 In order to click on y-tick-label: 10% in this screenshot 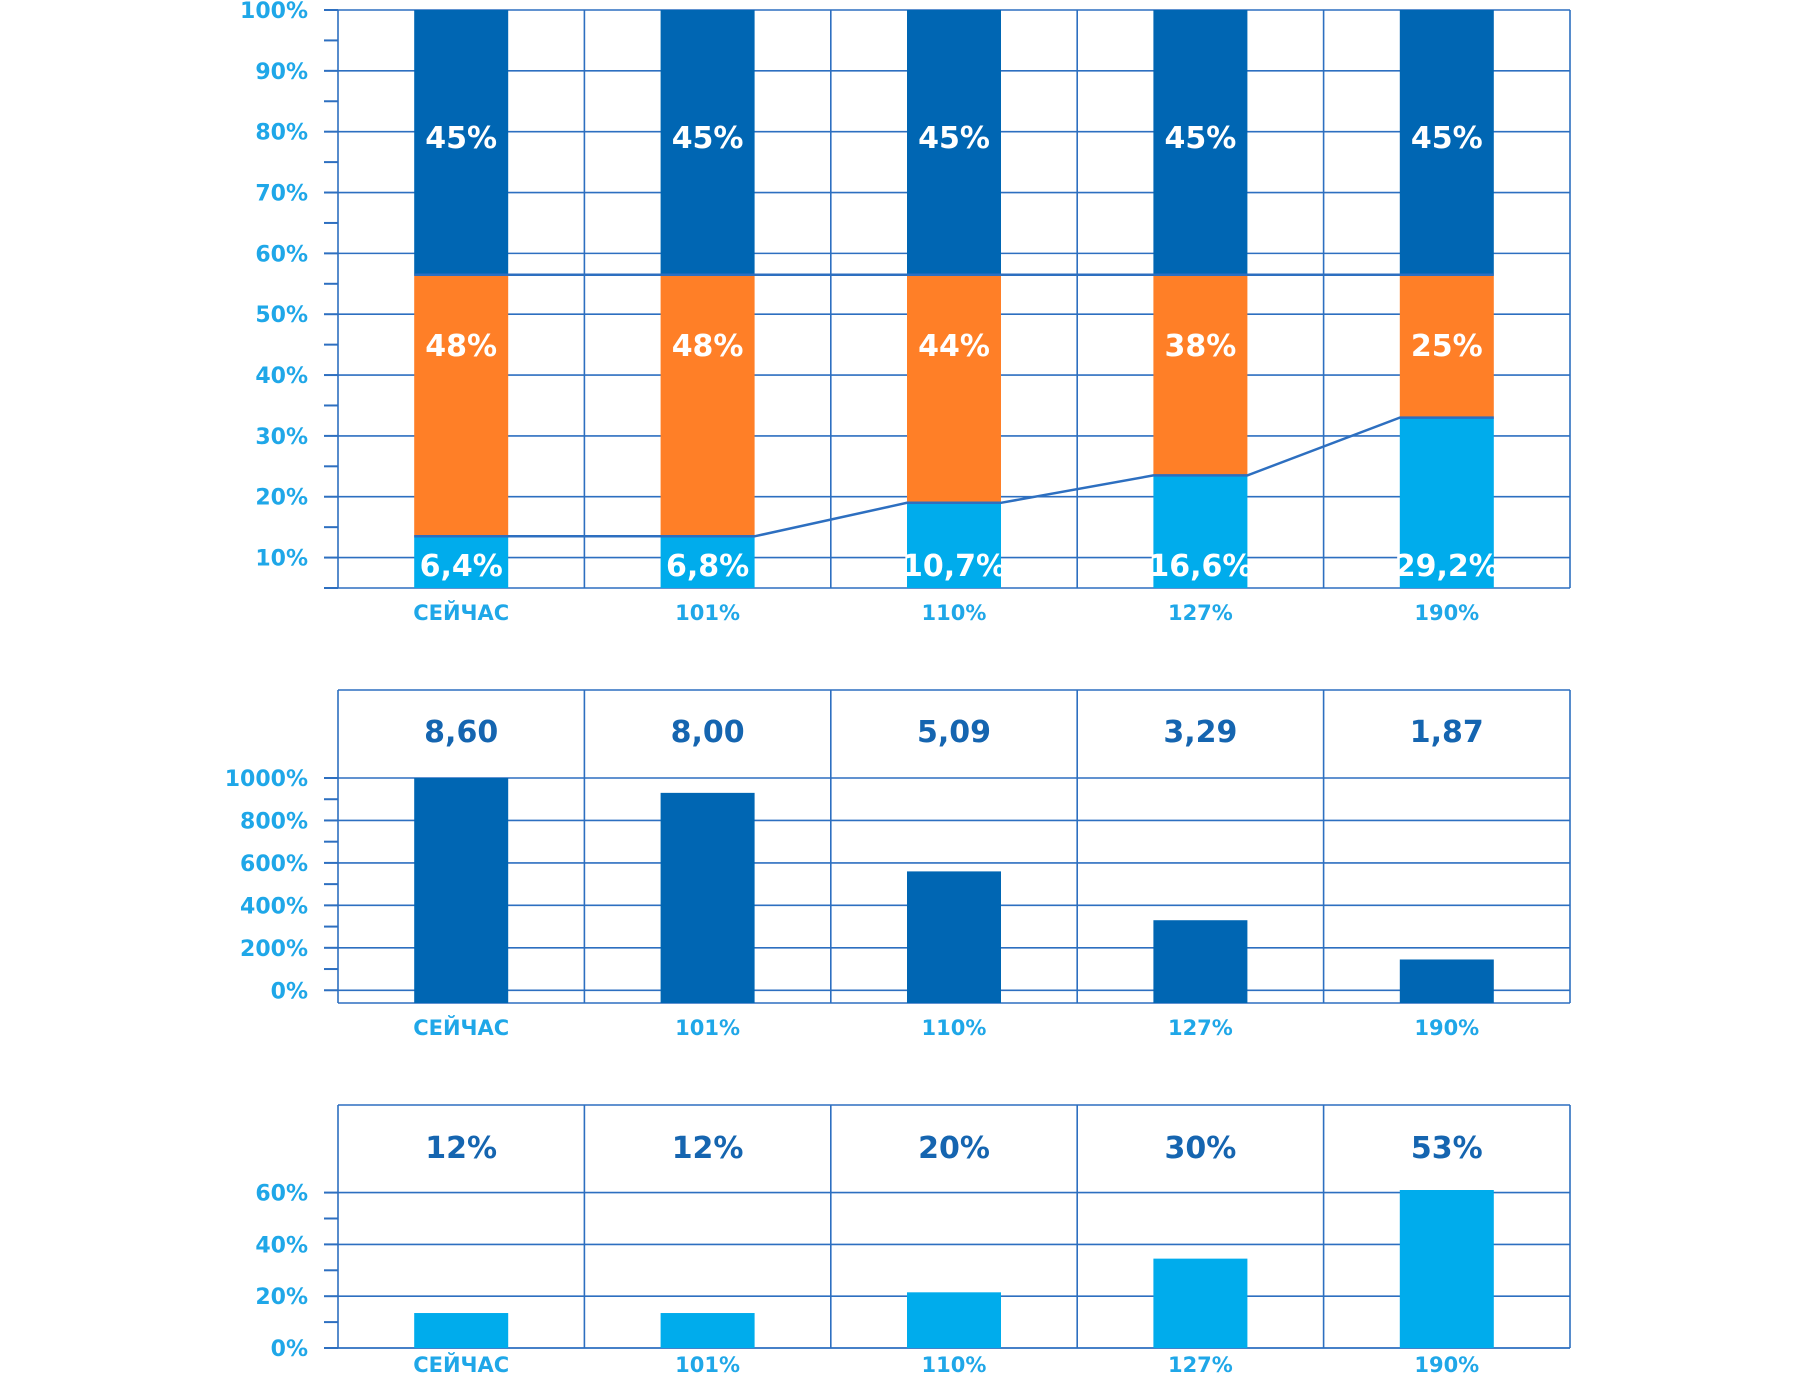, I will do `click(281, 559)`.